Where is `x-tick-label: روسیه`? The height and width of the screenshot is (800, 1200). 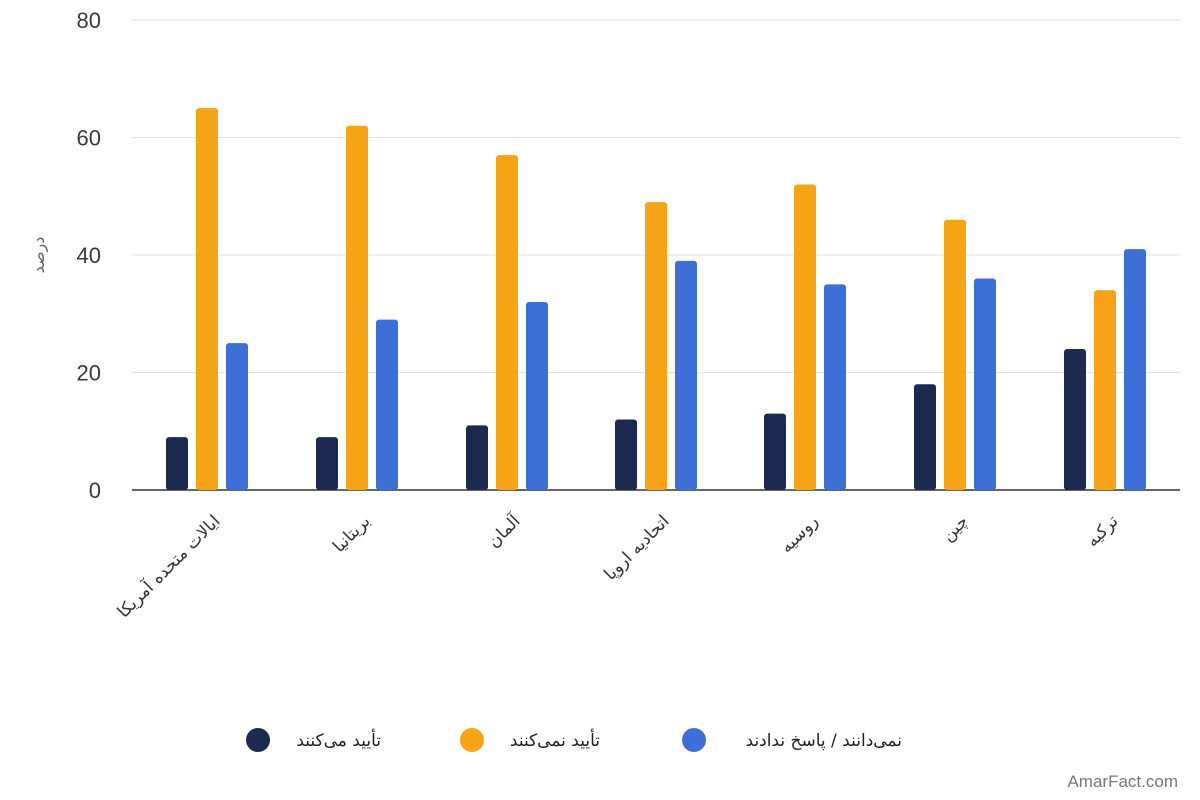 x-tick-label: روسیه is located at coordinates (800, 534).